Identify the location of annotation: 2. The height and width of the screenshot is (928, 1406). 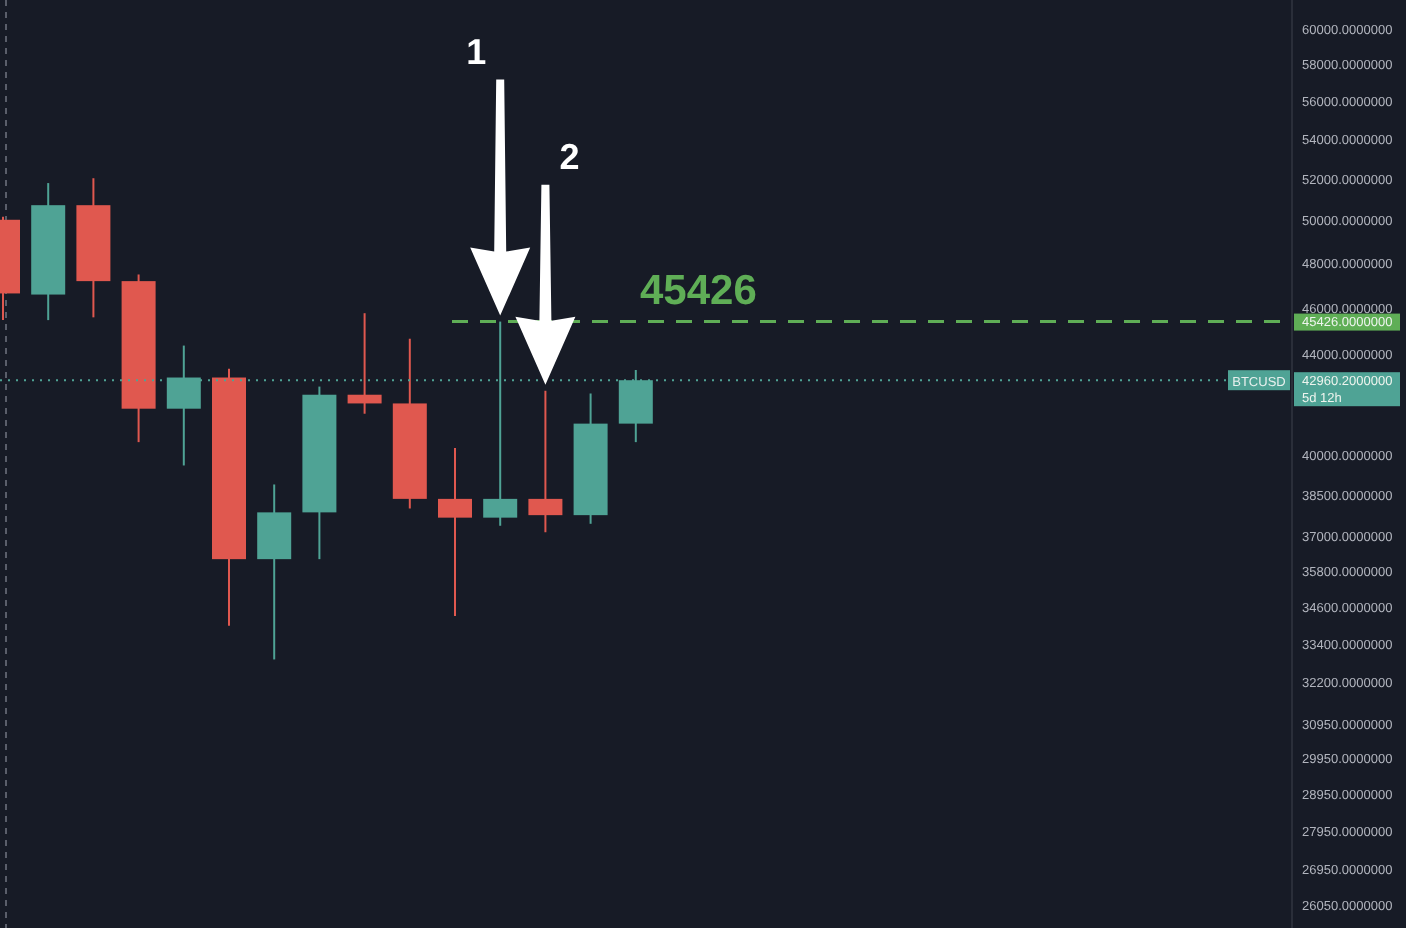
(569, 156).